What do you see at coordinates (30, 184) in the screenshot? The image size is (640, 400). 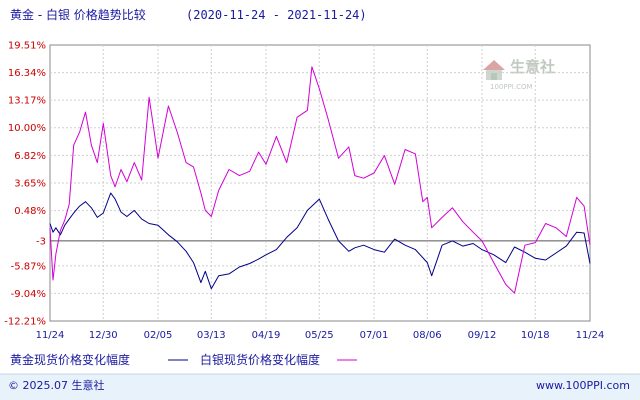 I see `y-tick-label: 3.65%` at bounding box center [30, 184].